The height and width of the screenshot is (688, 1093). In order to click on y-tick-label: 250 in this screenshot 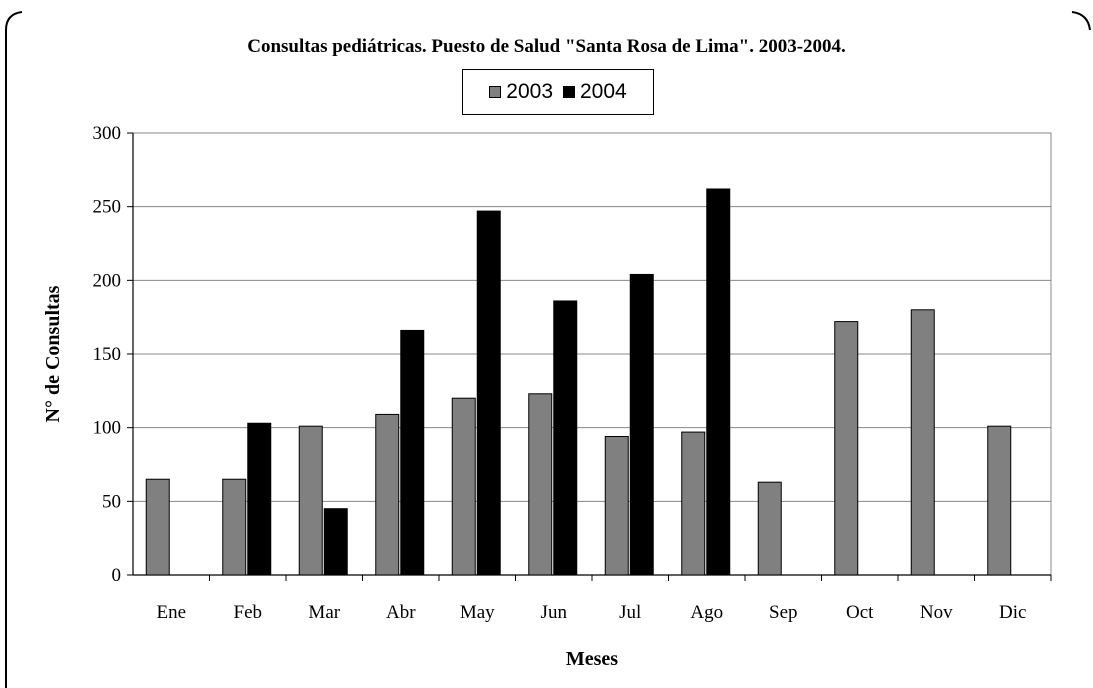, I will do `click(107, 207)`.